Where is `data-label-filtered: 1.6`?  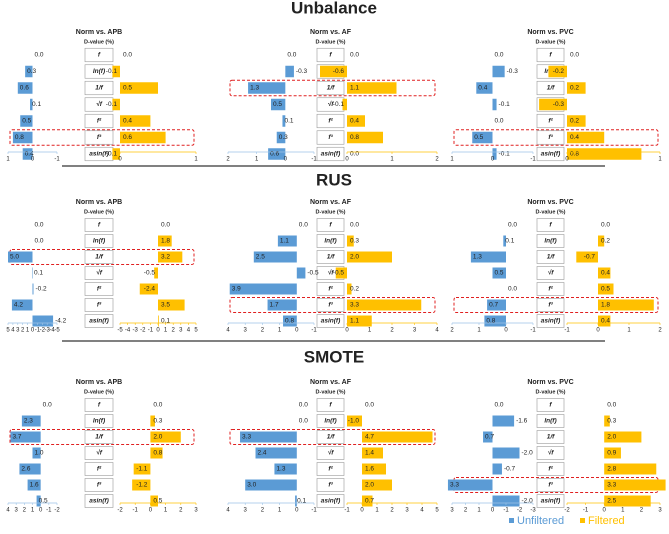 data-label-filtered: 1.6 is located at coordinates (369, 469).